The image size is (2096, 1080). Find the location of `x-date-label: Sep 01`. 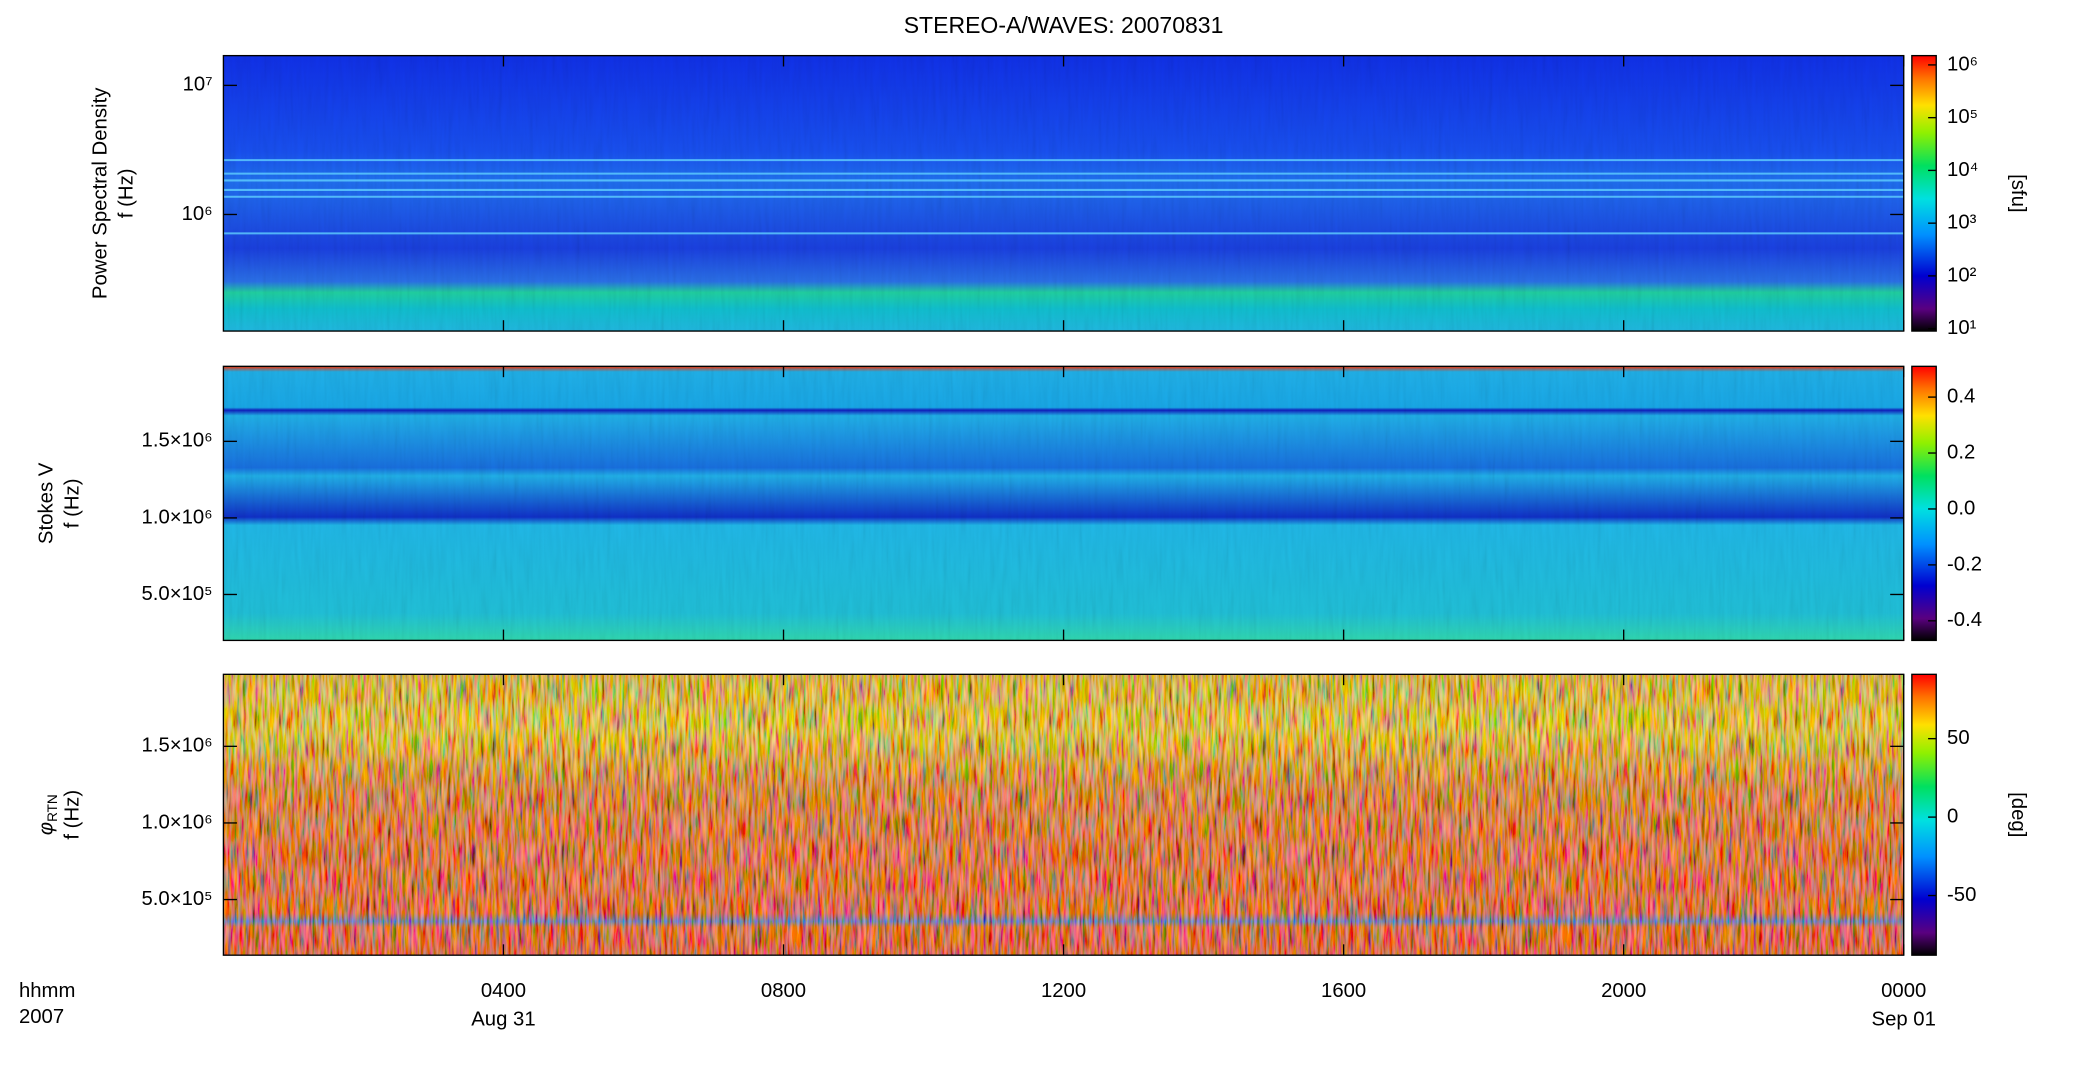

x-date-label: Sep 01 is located at coordinates (1904, 1020).